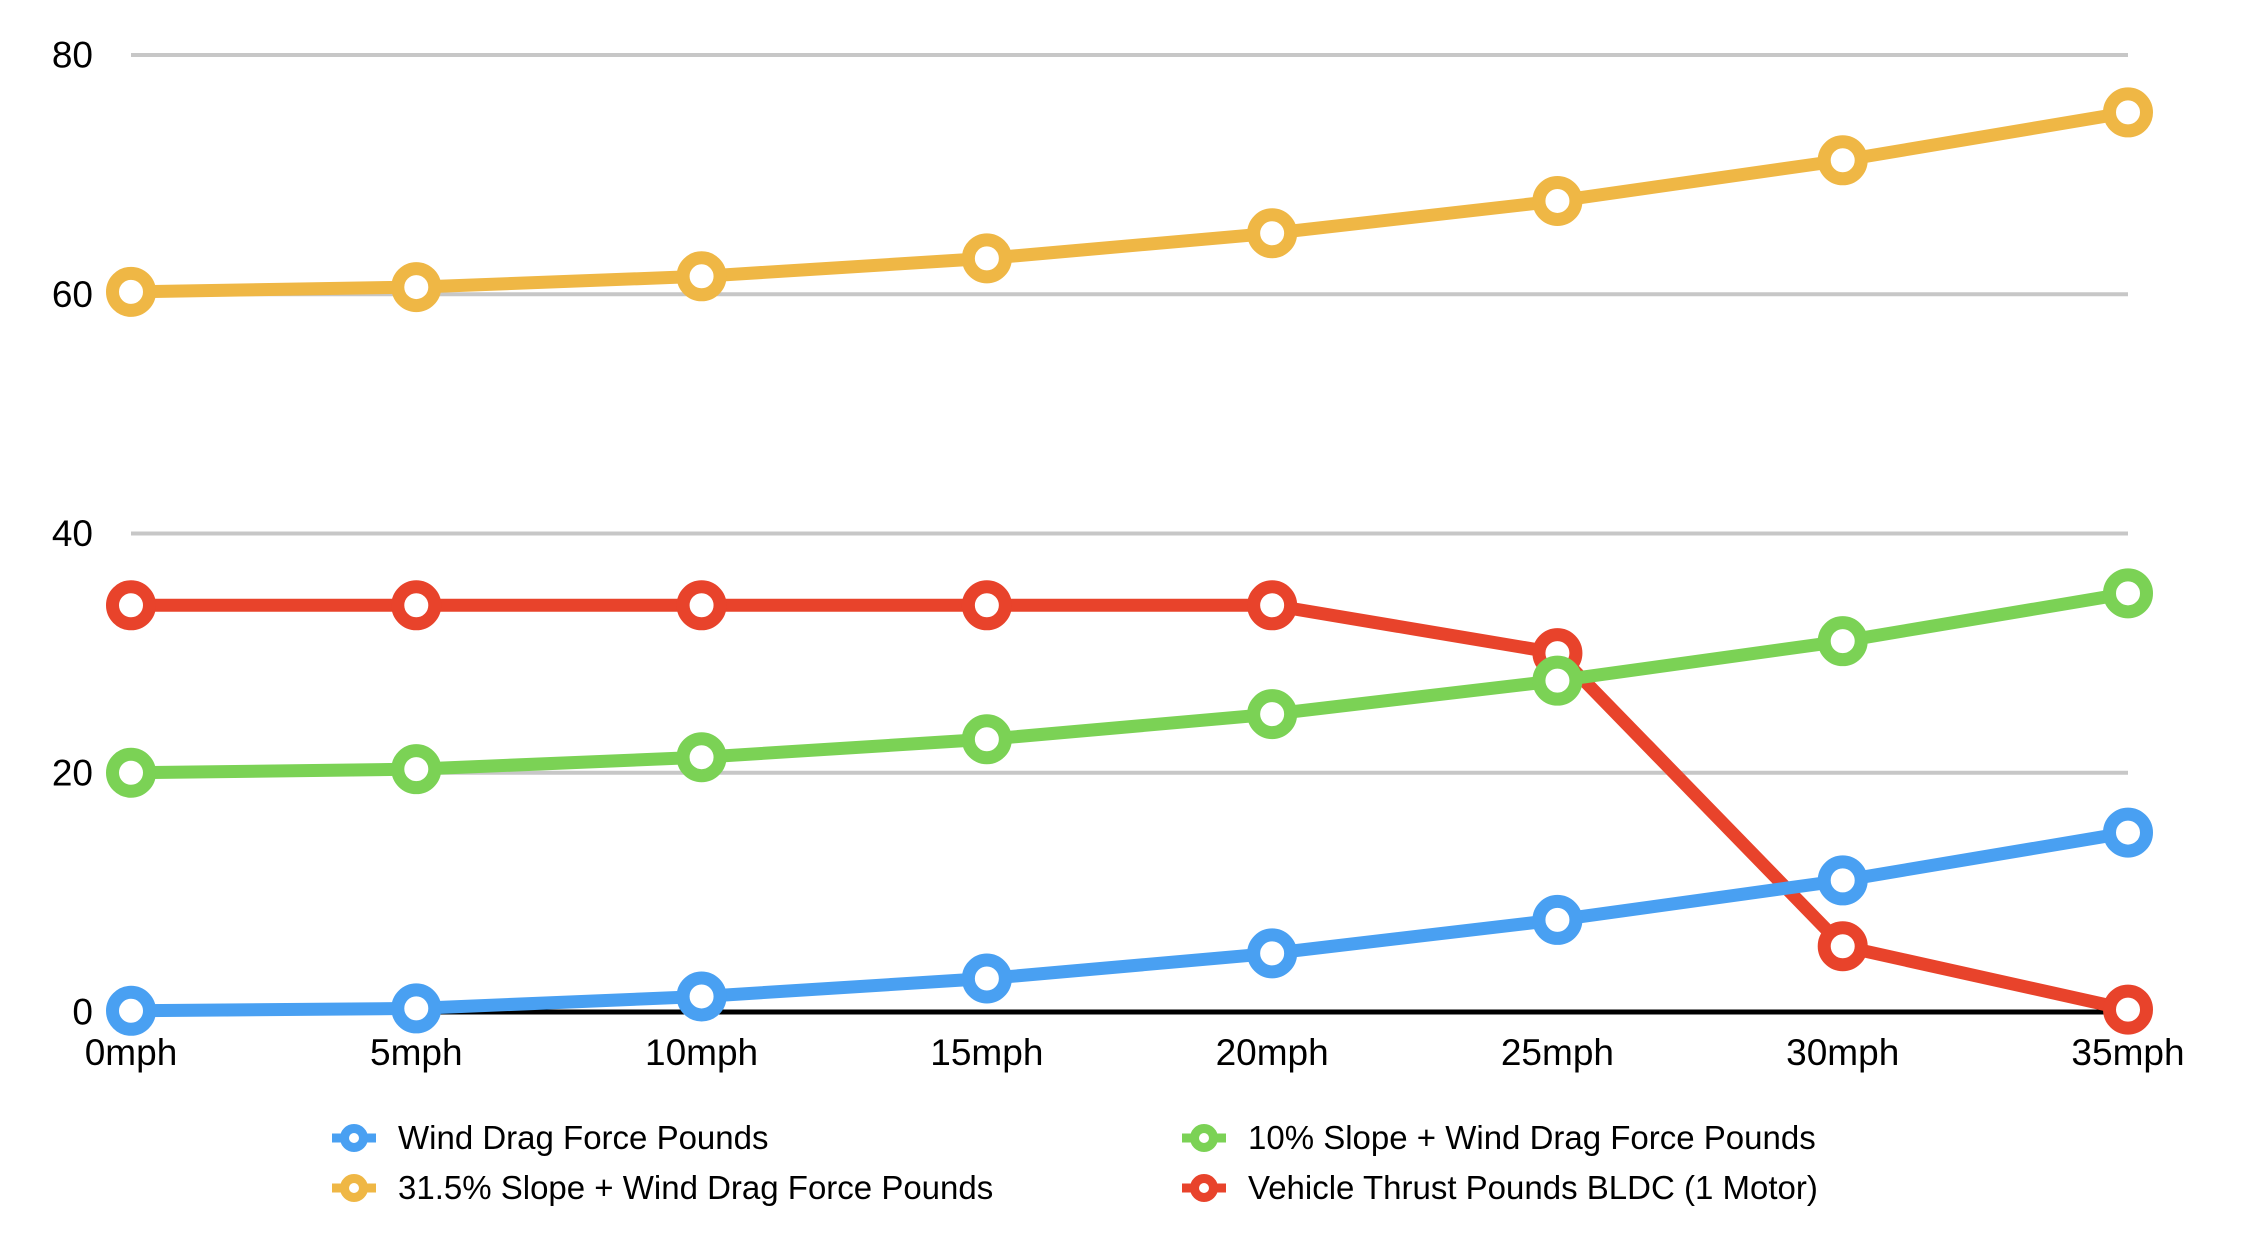 This screenshot has height=1247, width=2260. What do you see at coordinates (1532, 1137) in the screenshot?
I see `legend-label: 10% Slope + Wind Drag Force Pounds` at bounding box center [1532, 1137].